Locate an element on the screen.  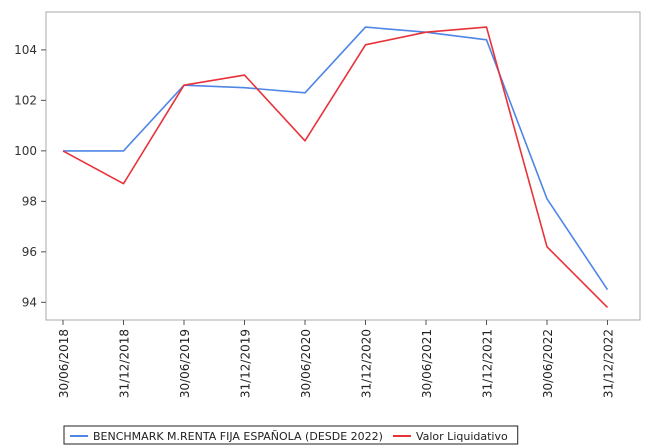
y-tick-label: 94 is located at coordinates (29, 302).